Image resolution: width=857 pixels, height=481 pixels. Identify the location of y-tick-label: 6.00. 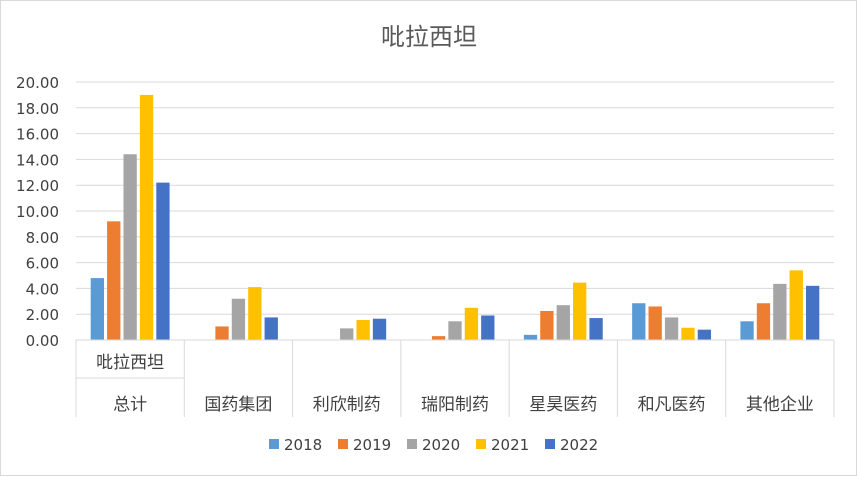
(42, 264).